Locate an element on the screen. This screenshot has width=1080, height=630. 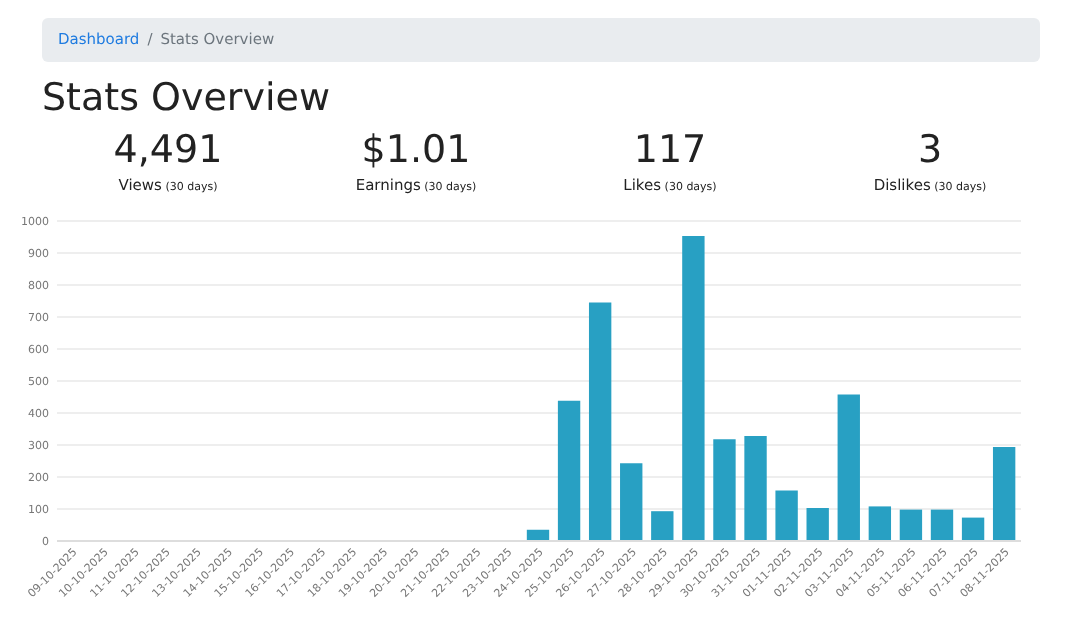
text: 3 is located at coordinates (930, 151).